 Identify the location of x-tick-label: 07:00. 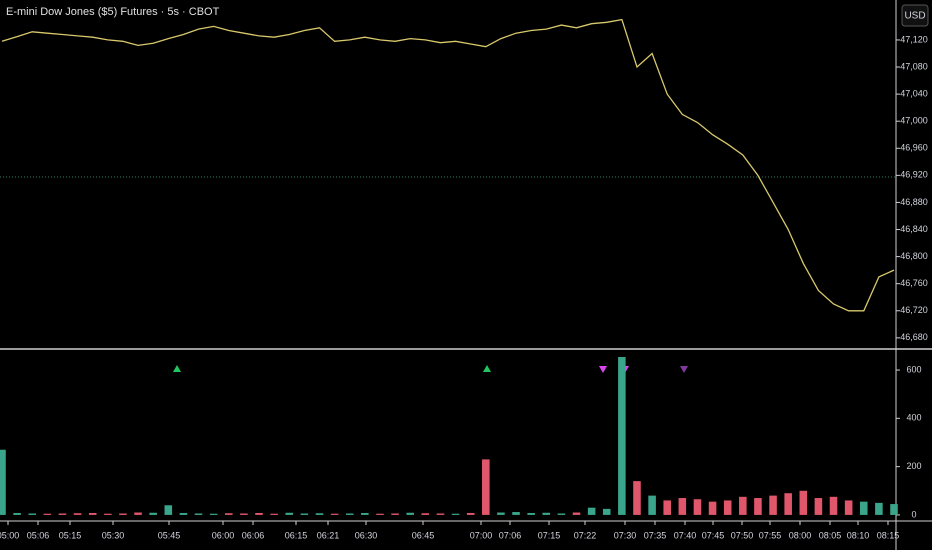
(481, 535).